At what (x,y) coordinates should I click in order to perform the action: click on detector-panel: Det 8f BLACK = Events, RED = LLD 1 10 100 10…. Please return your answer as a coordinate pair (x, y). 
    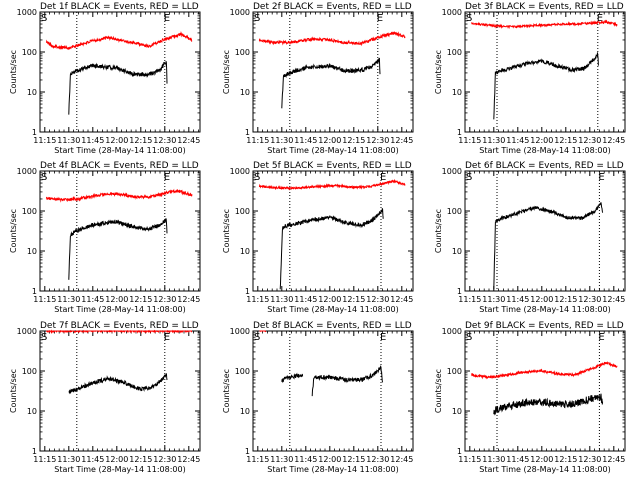
    Looking at the image, I should click on (318, 397).